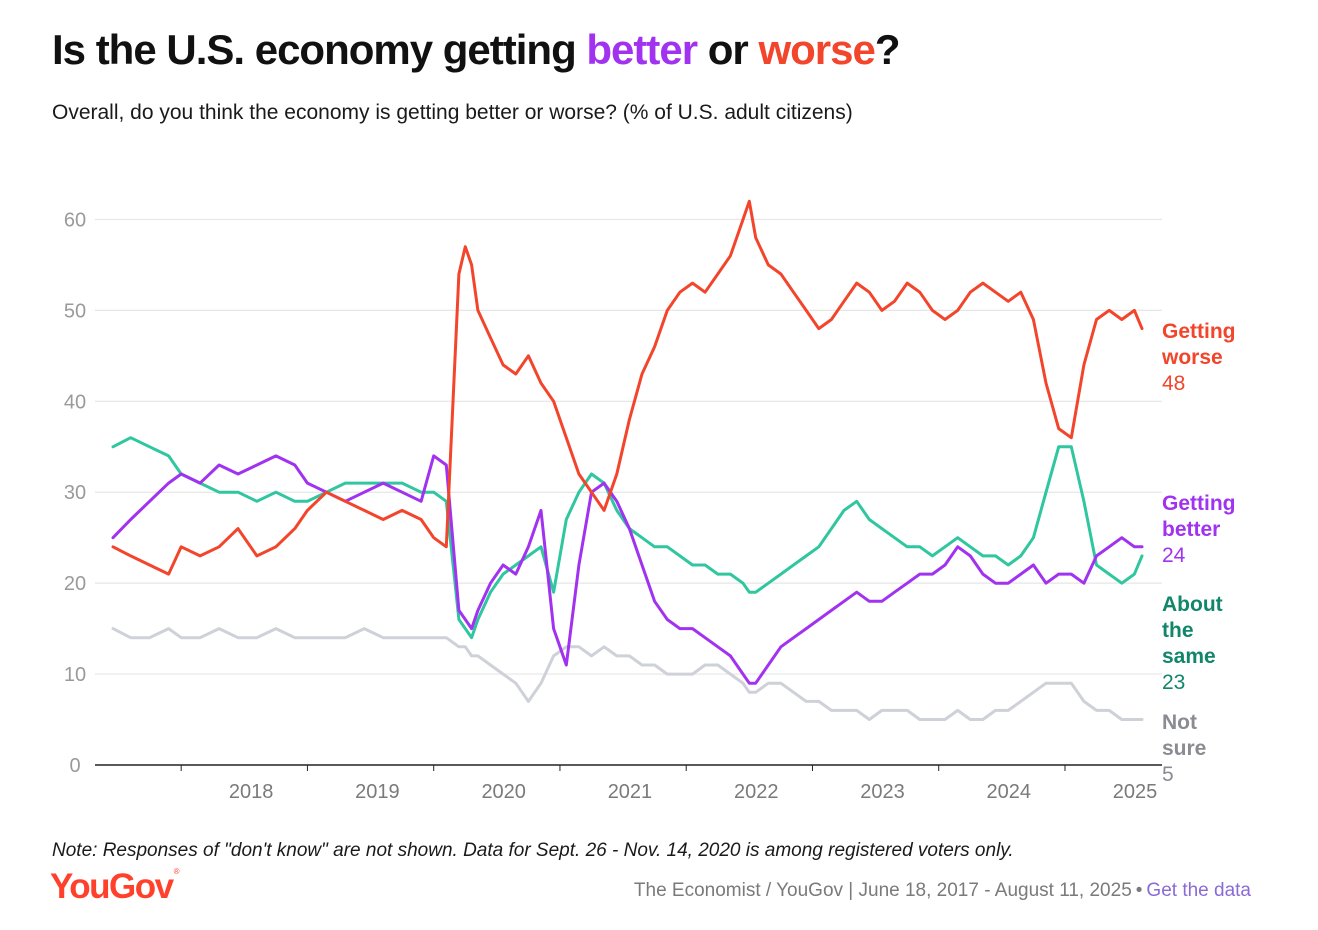  What do you see at coordinates (887, 49) in the screenshot?
I see `title-suffix: ?` at bounding box center [887, 49].